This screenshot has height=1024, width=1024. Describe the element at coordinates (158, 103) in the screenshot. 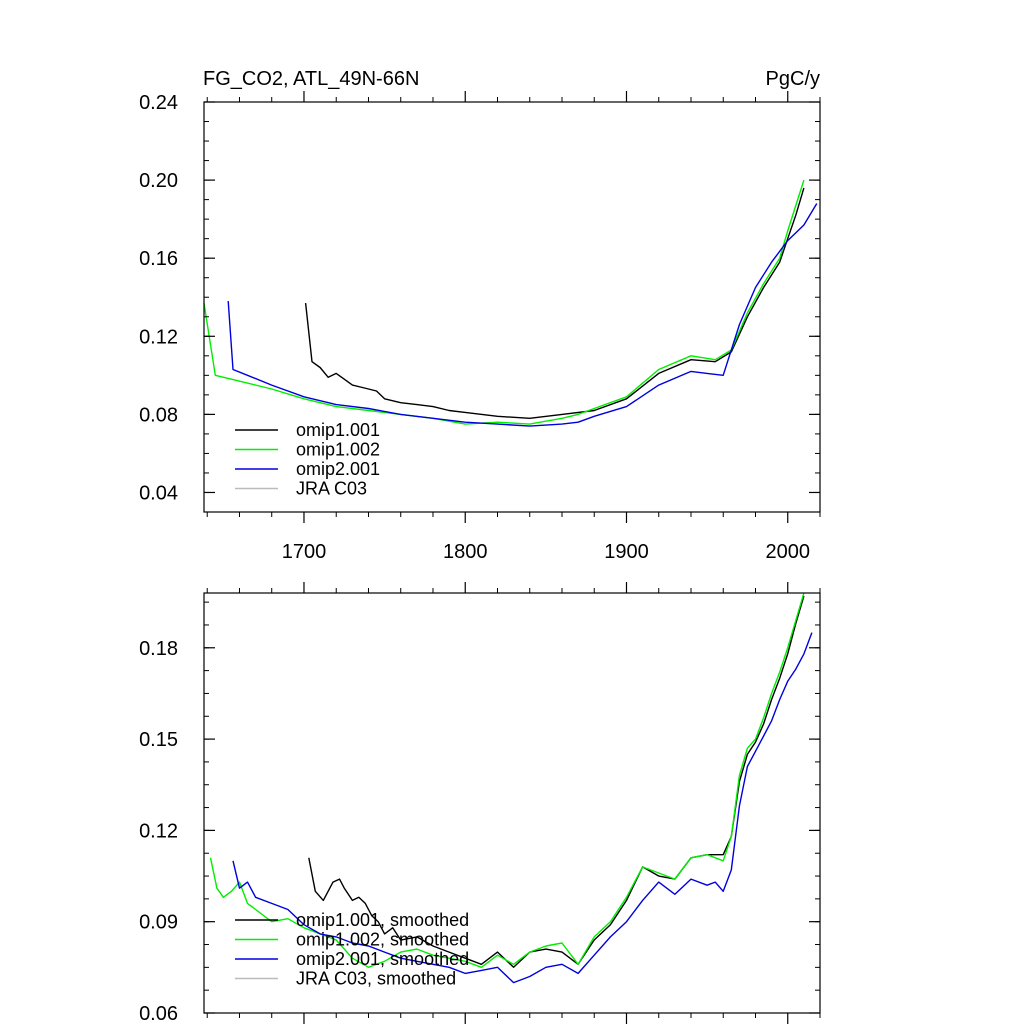

I see `top-y-tick-label: 0.24` at that location.